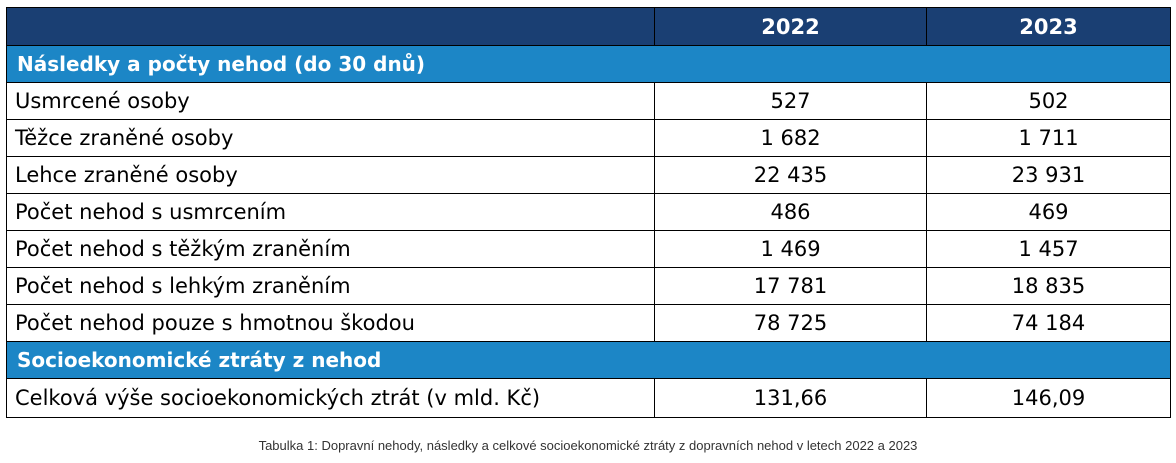 The width and height of the screenshot is (1176, 463). What do you see at coordinates (330, 175) in the screenshot?
I see `row-label: Lehce zraněné osoby` at bounding box center [330, 175].